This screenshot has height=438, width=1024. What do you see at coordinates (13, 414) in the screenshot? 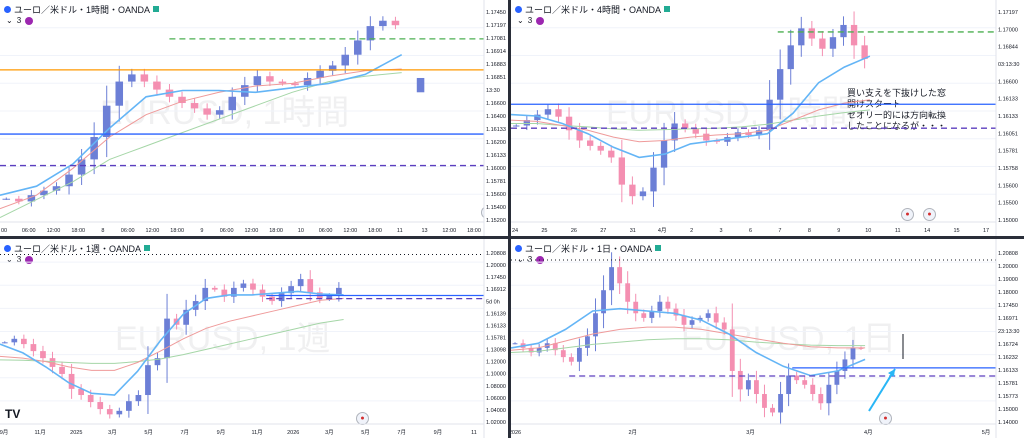
I see `tradingview-logo-icon: TV` at bounding box center [13, 414].